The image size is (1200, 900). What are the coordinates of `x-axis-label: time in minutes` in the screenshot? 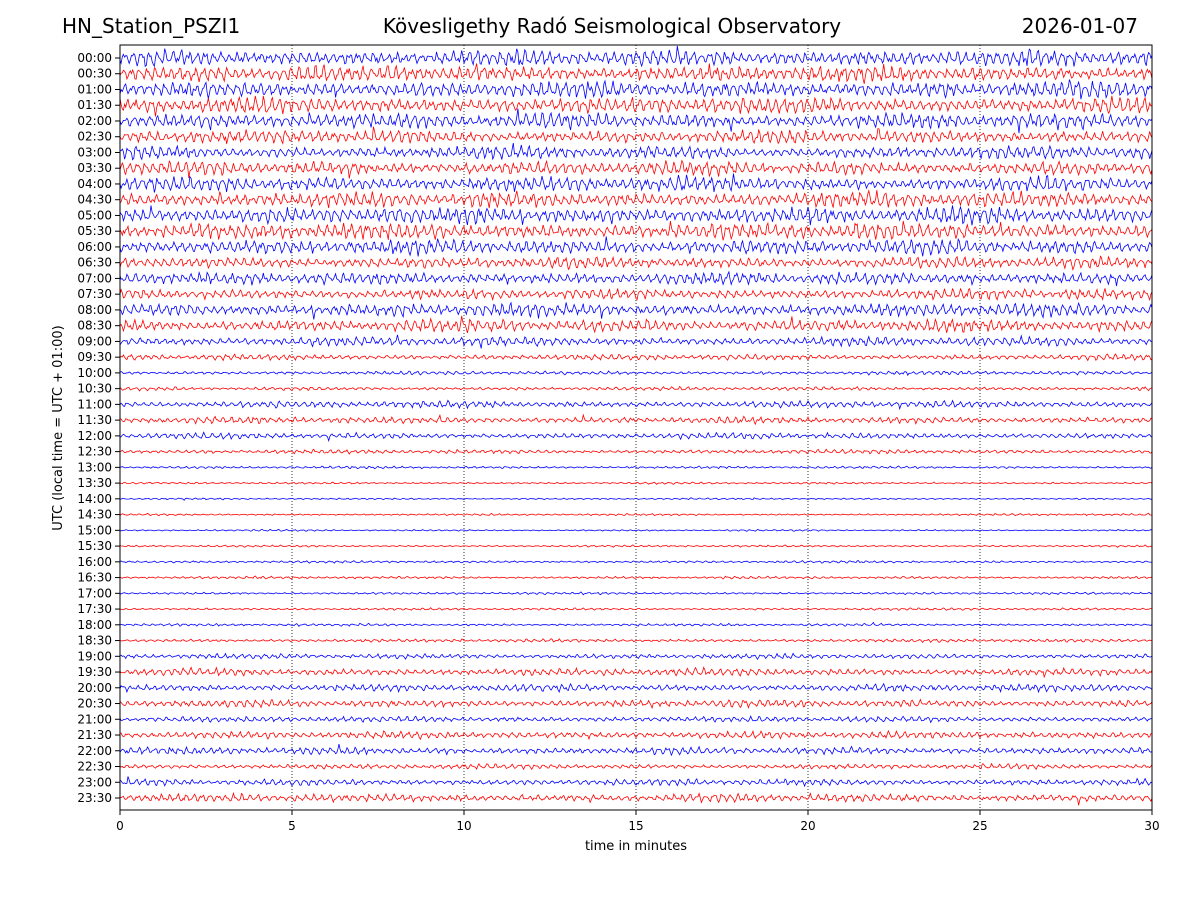 It's located at (636, 846).